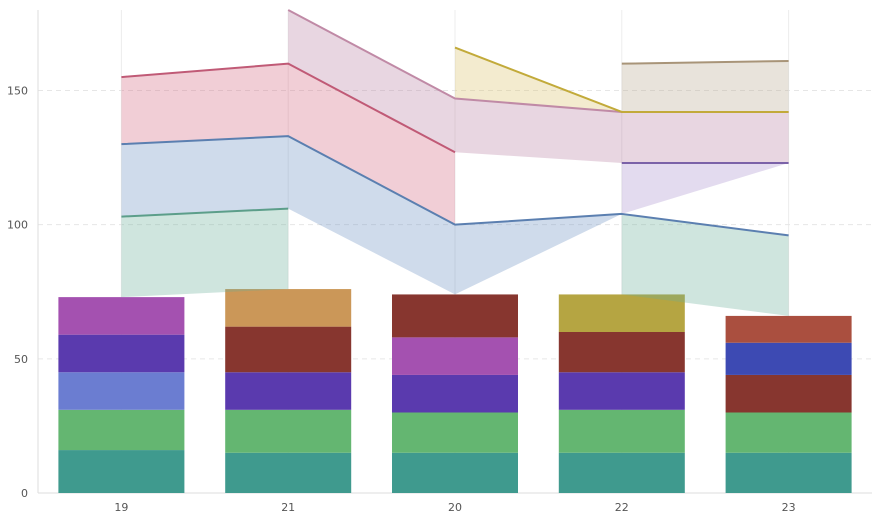  Describe the element at coordinates (21, 359) in the screenshot. I see `y-tick-label: 50` at that location.